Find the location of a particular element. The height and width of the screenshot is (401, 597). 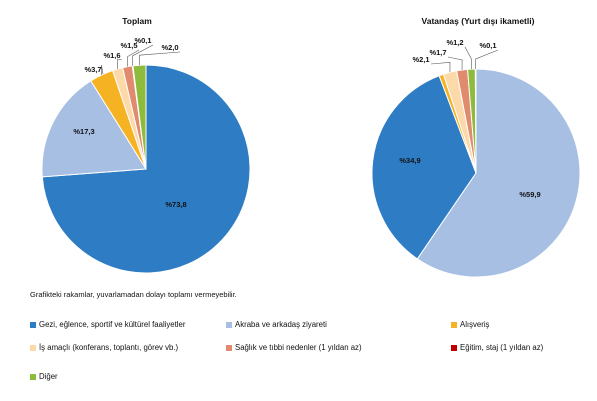

legend-item: Eğitim, staj (1 yıldan az) is located at coordinates (497, 347).